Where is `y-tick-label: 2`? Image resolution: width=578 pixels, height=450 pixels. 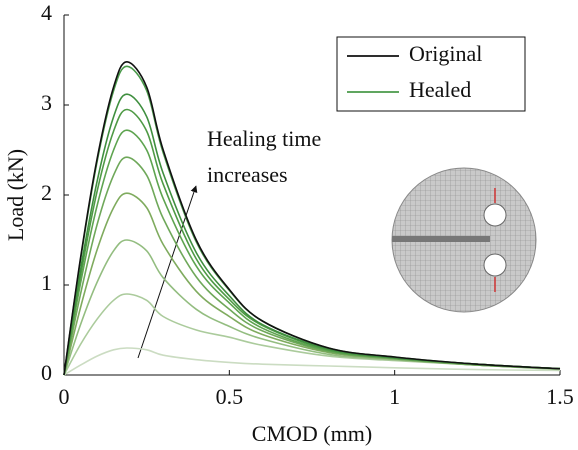
y-tick-label: 2 is located at coordinates (46, 192).